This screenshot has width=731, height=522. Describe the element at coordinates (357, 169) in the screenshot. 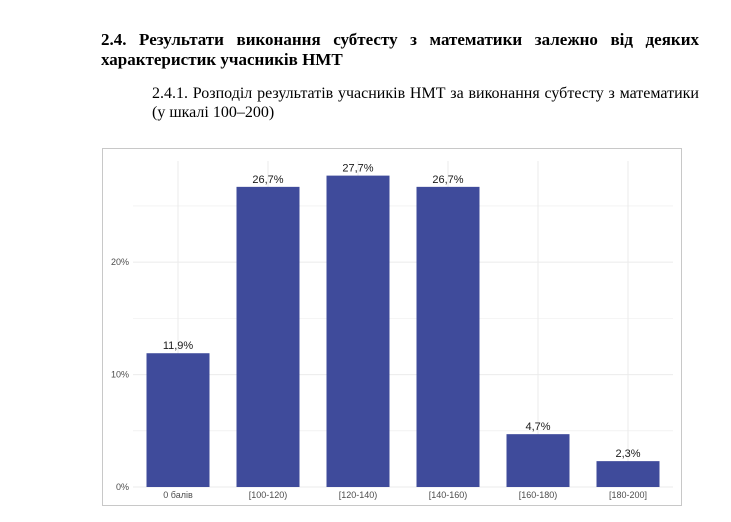

I see `data-label: 27,7%` at that location.